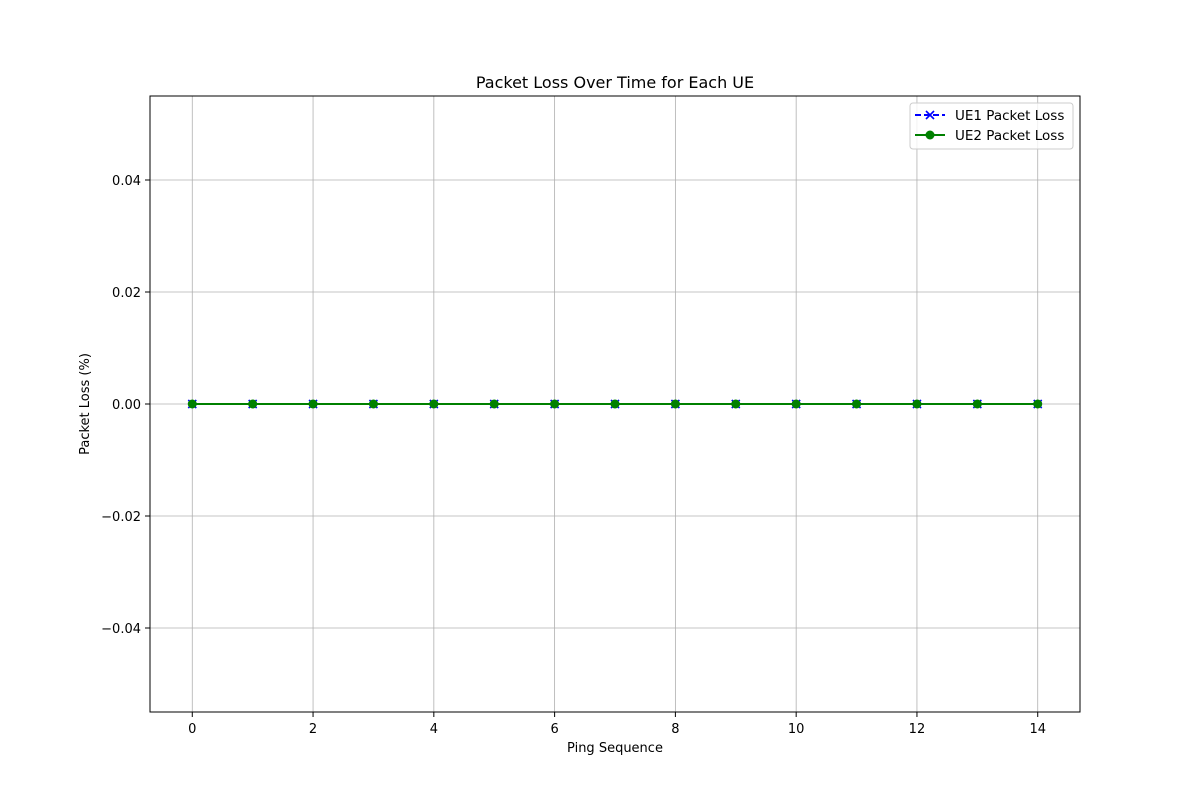 This screenshot has height=800, width=1200. What do you see at coordinates (930, 135) in the screenshot?
I see `legend-ue2-marker` at bounding box center [930, 135].